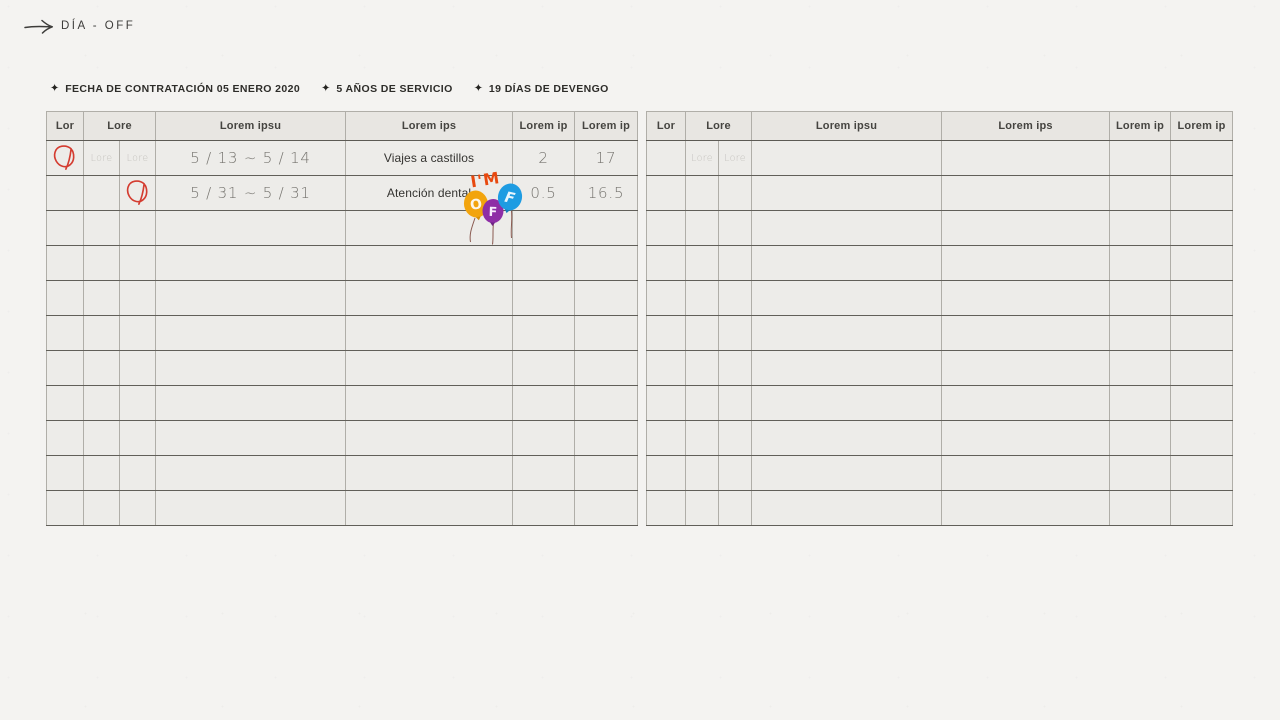 This screenshot has width=1280, height=720. I want to click on page-header: DÍA - OFF, so click(79, 26).